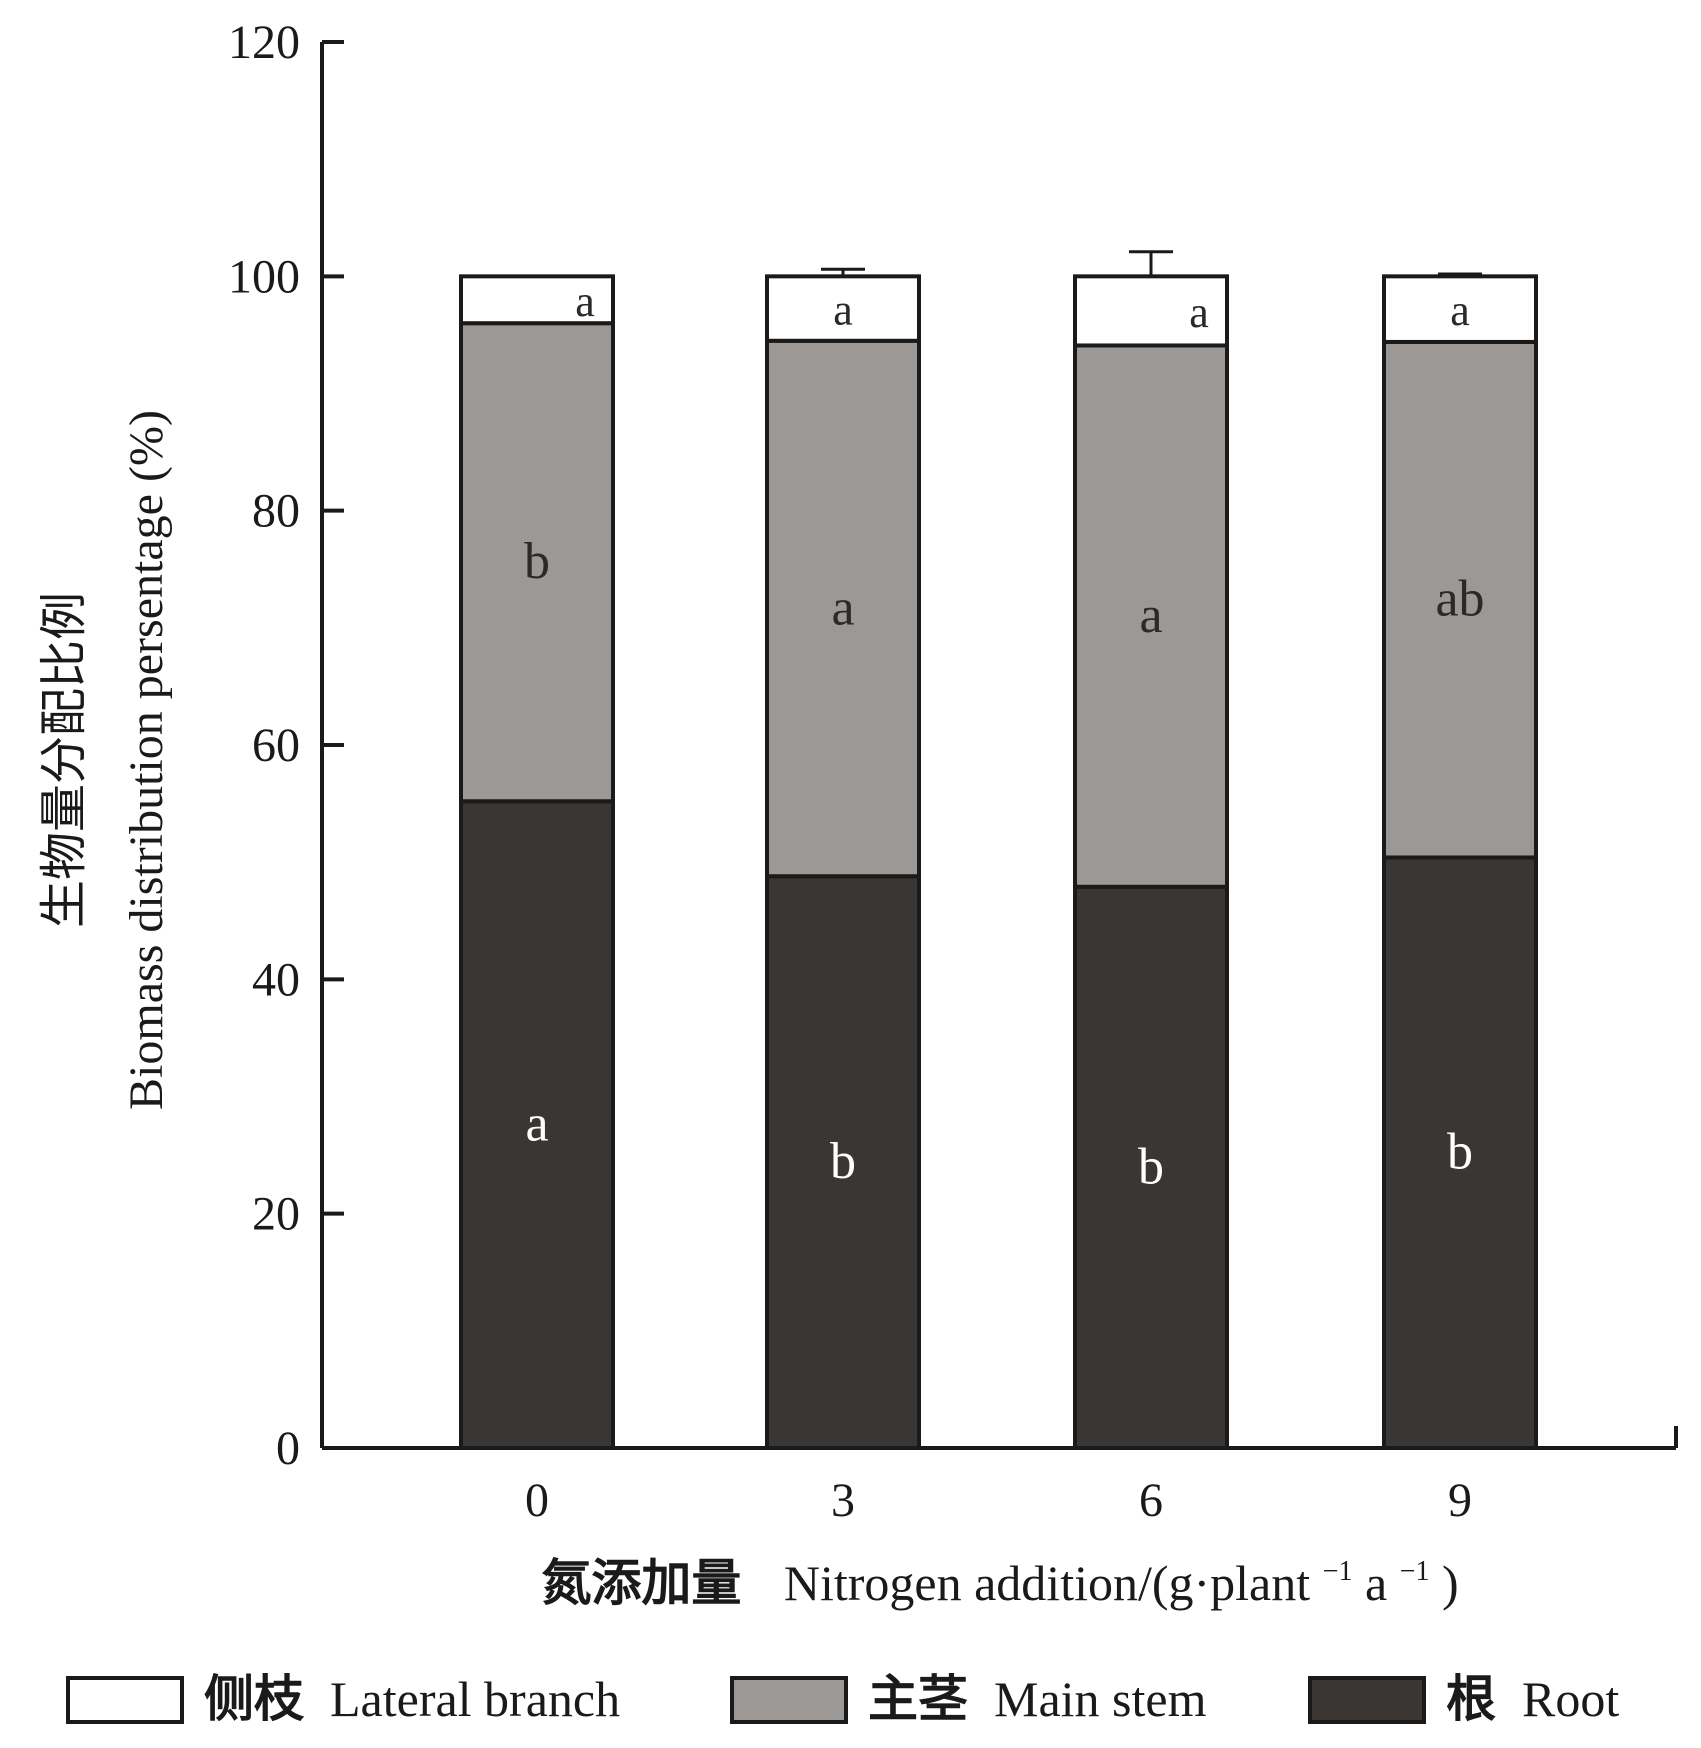 Image resolution: width=1701 pixels, height=1748 pixels. I want to click on y-tick-label: 20, so click(276, 1214).